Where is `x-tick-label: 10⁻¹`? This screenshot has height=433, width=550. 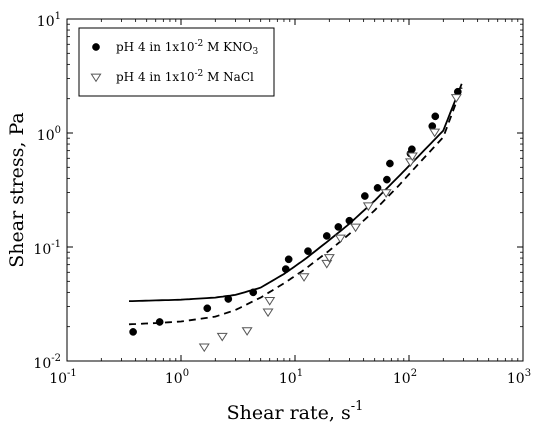
x-tick-label: 10⁻¹ is located at coordinates (63, 377).